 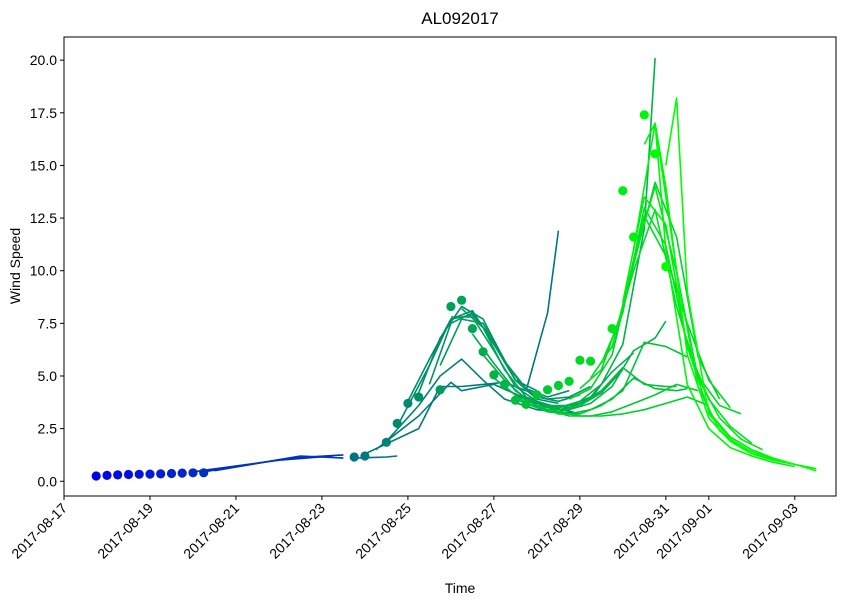 I want to click on x-tick-label: 2017-08-29, so click(x=555, y=531).